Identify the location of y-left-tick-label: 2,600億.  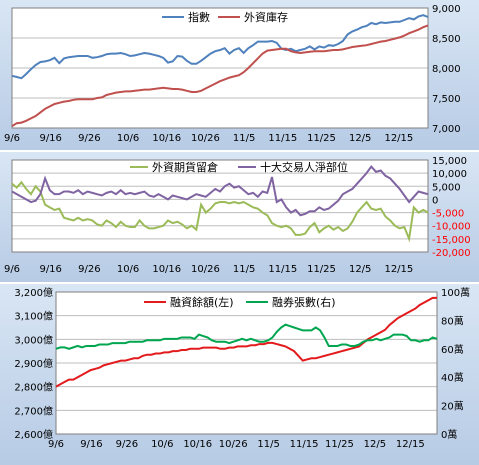
(33, 434).